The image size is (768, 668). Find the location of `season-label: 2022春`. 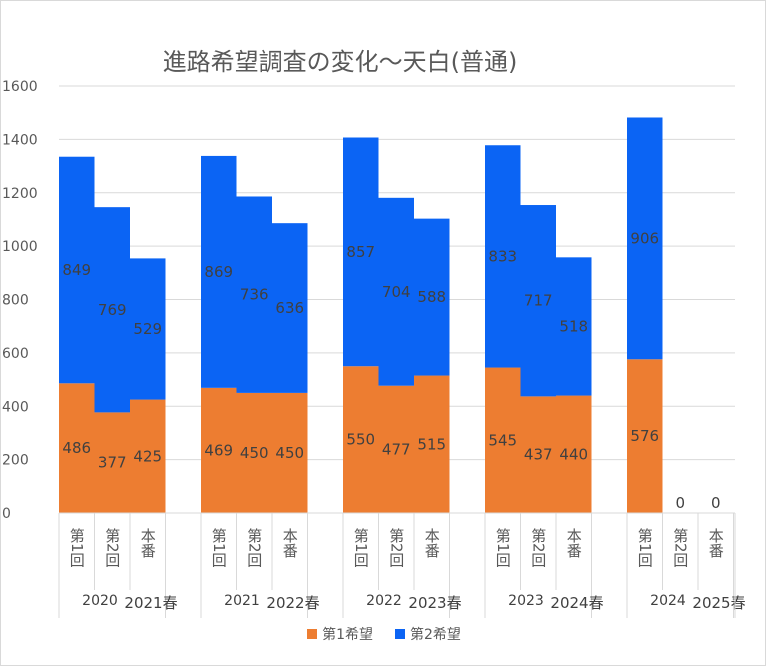

season-label: 2022春 is located at coordinates (292, 603).